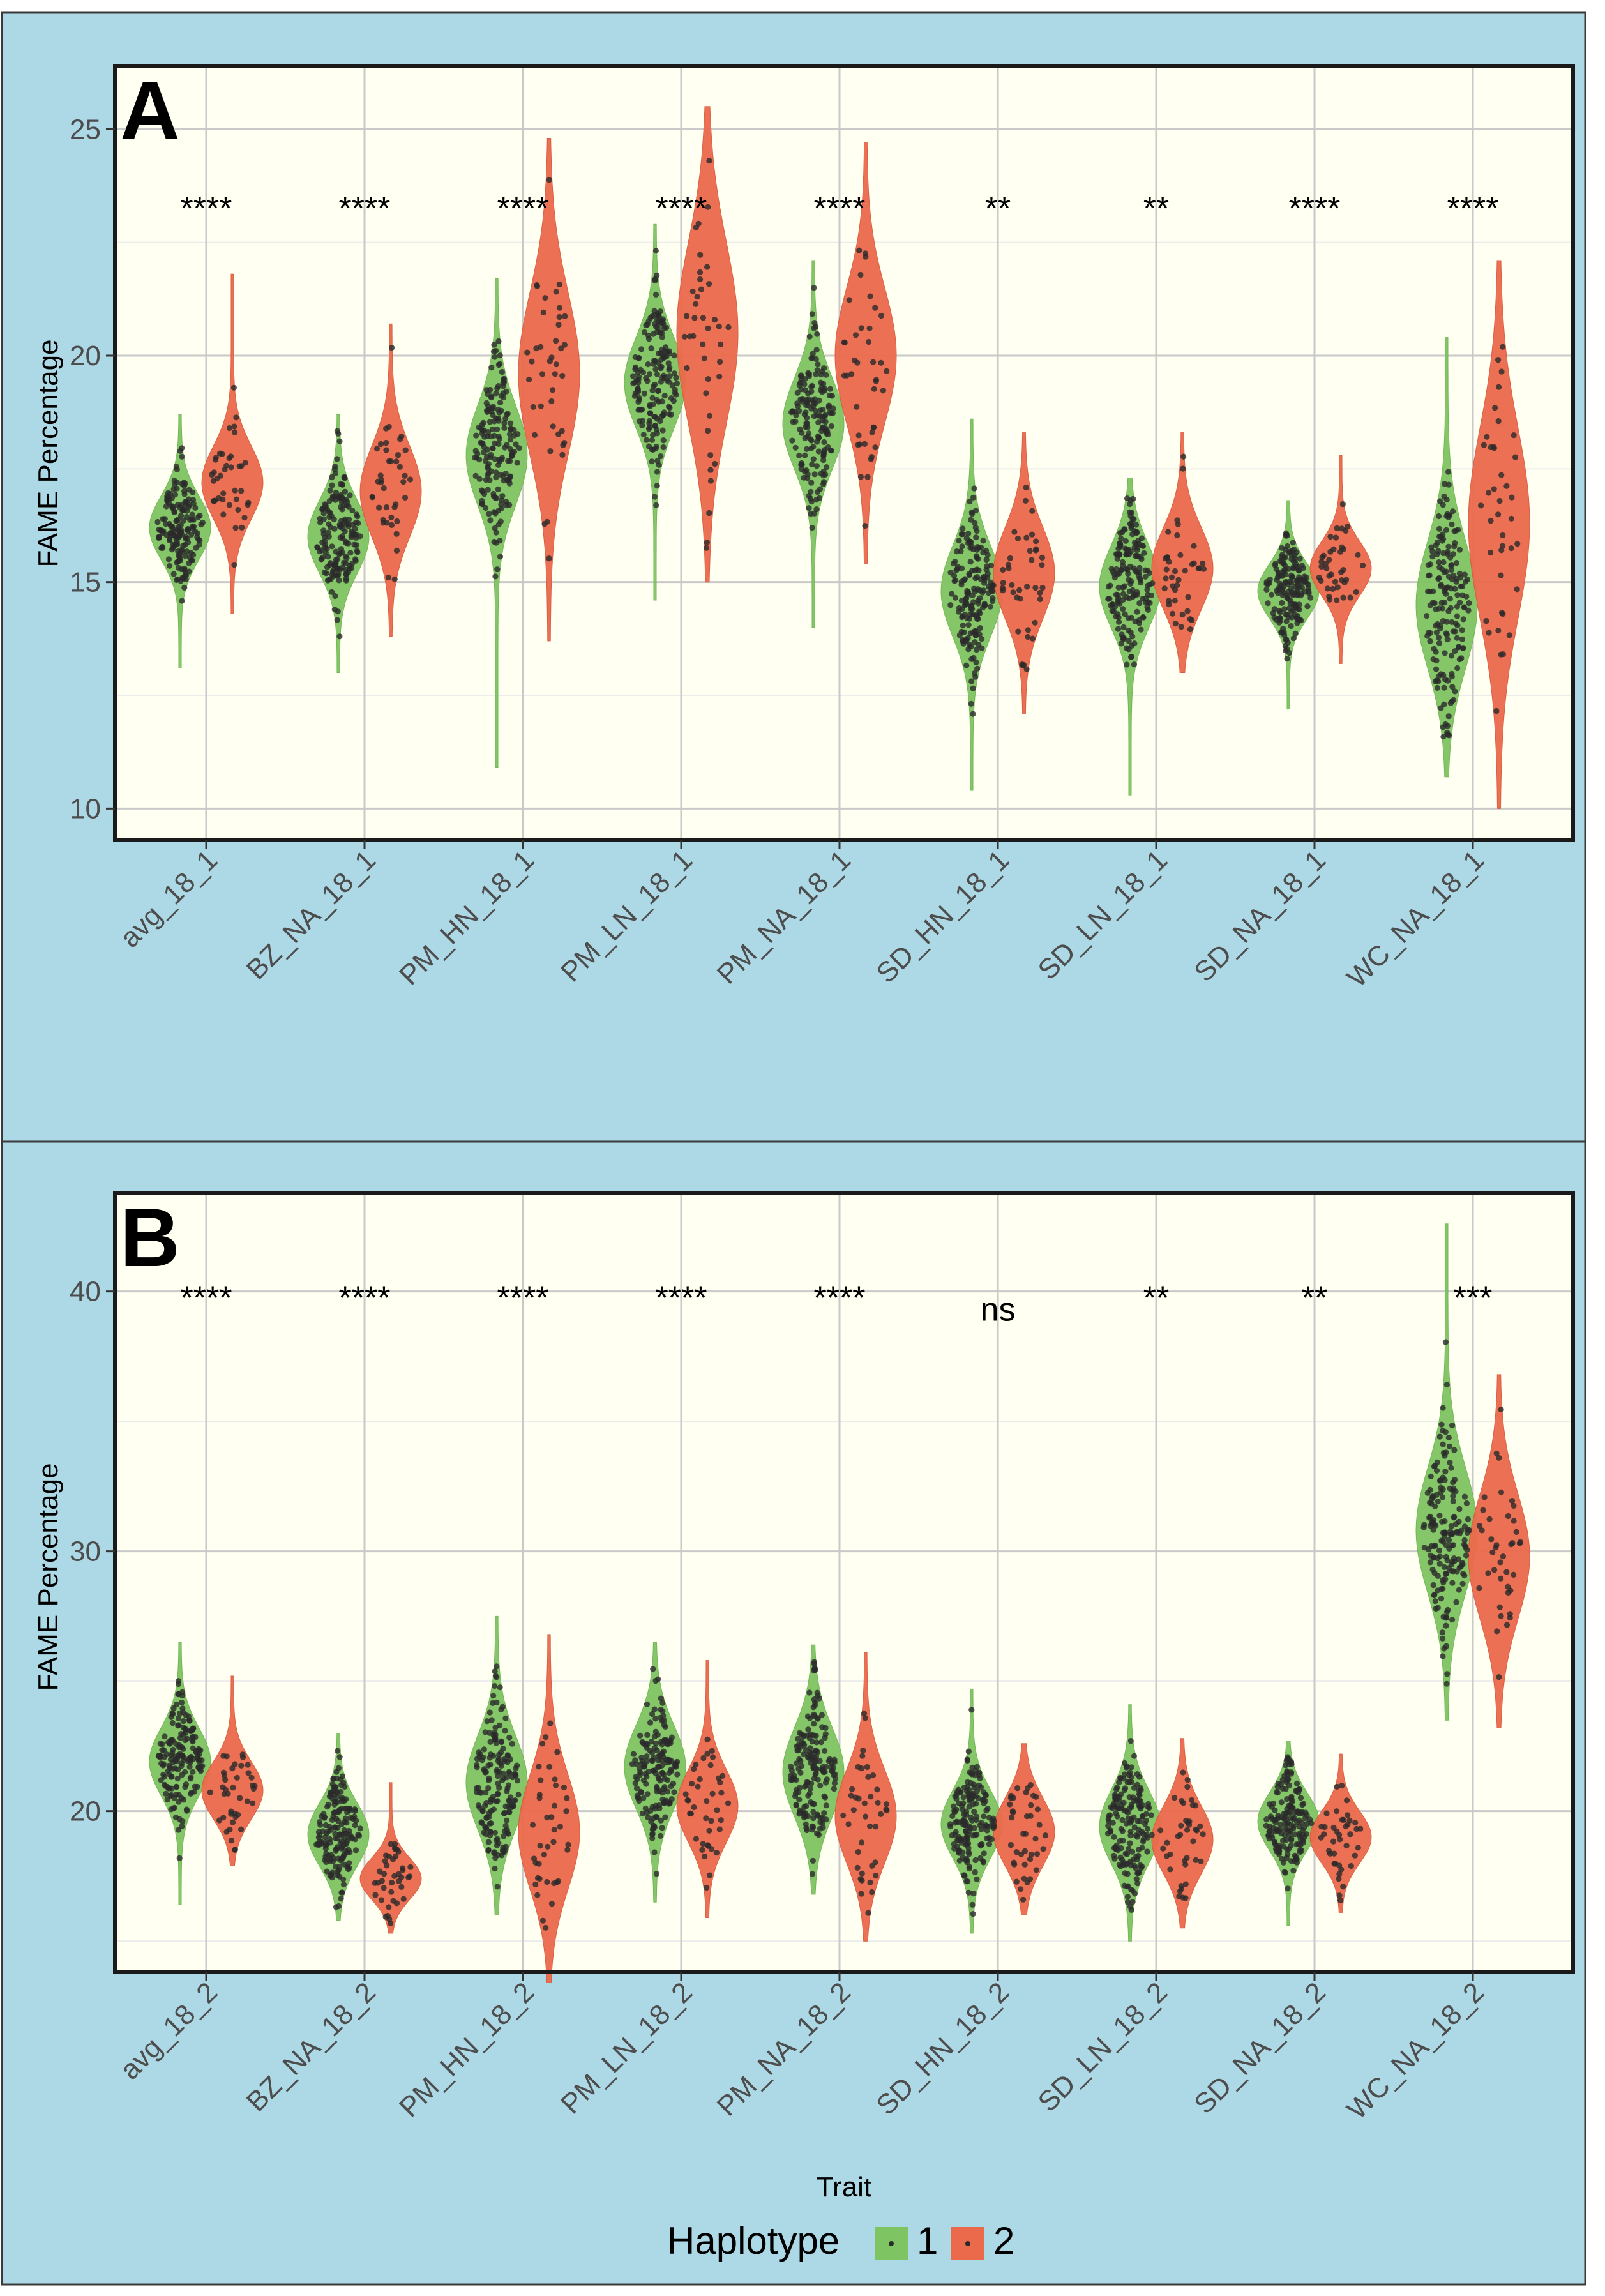 This screenshot has width=1605, height=2296. Describe the element at coordinates (1003, 2240) in the screenshot. I see `legend-label-2: 2` at that location.